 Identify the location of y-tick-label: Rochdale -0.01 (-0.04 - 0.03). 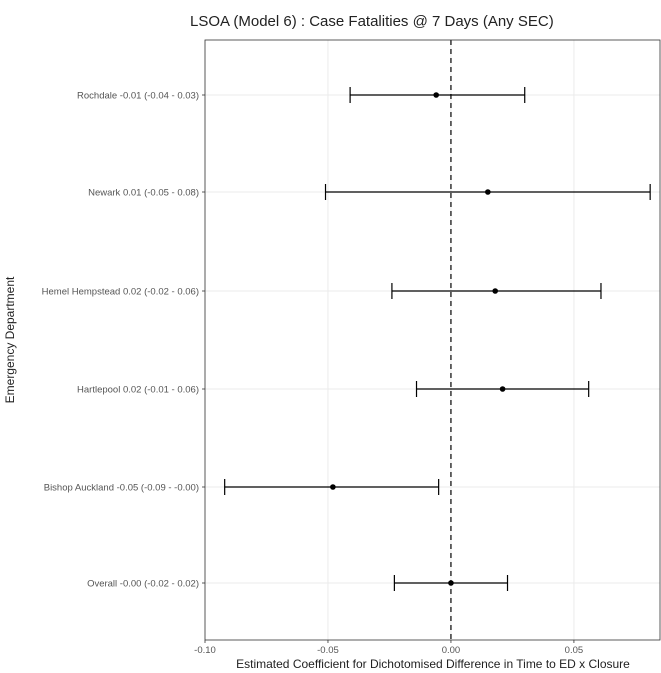
(138, 96).